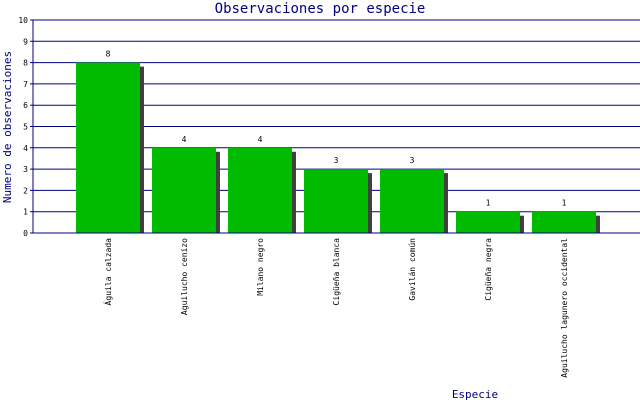 This screenshot has height=400, width=640. I want to click on y-tick-label: 9, so click(25, 41).